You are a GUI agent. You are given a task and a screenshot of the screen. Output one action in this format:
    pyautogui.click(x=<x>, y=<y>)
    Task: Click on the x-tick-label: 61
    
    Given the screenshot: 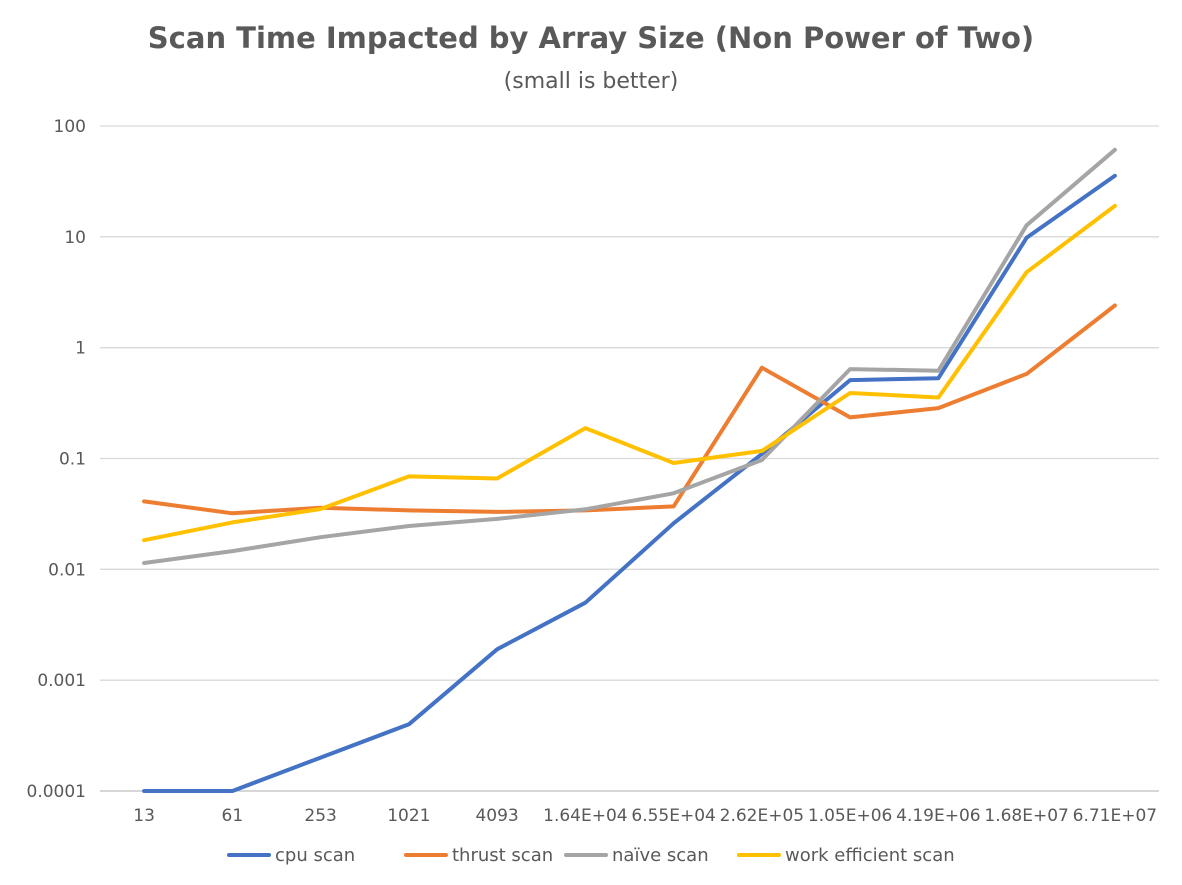 What is the action you would take?
    pyautogui.click(x=233, y=816)
    